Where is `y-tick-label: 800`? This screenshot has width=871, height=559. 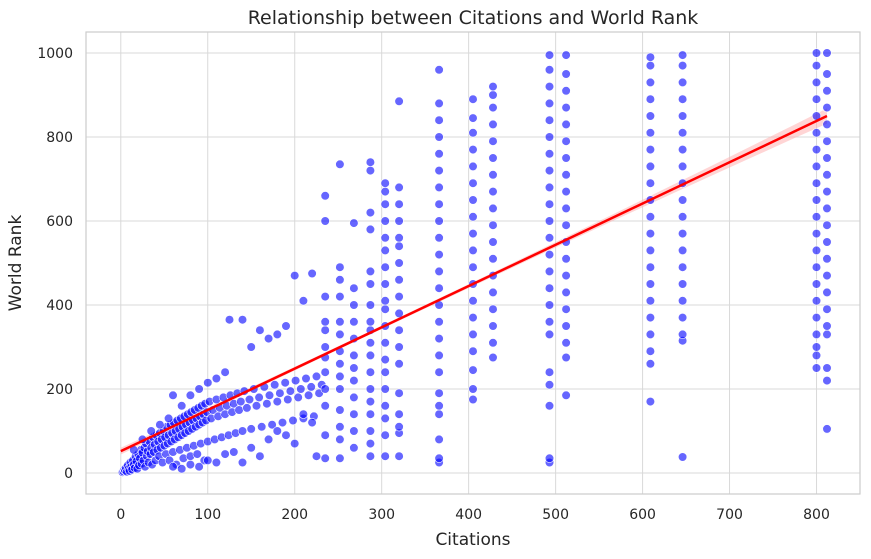 y-tick-label: 800 is located at coordinates (59, 138).